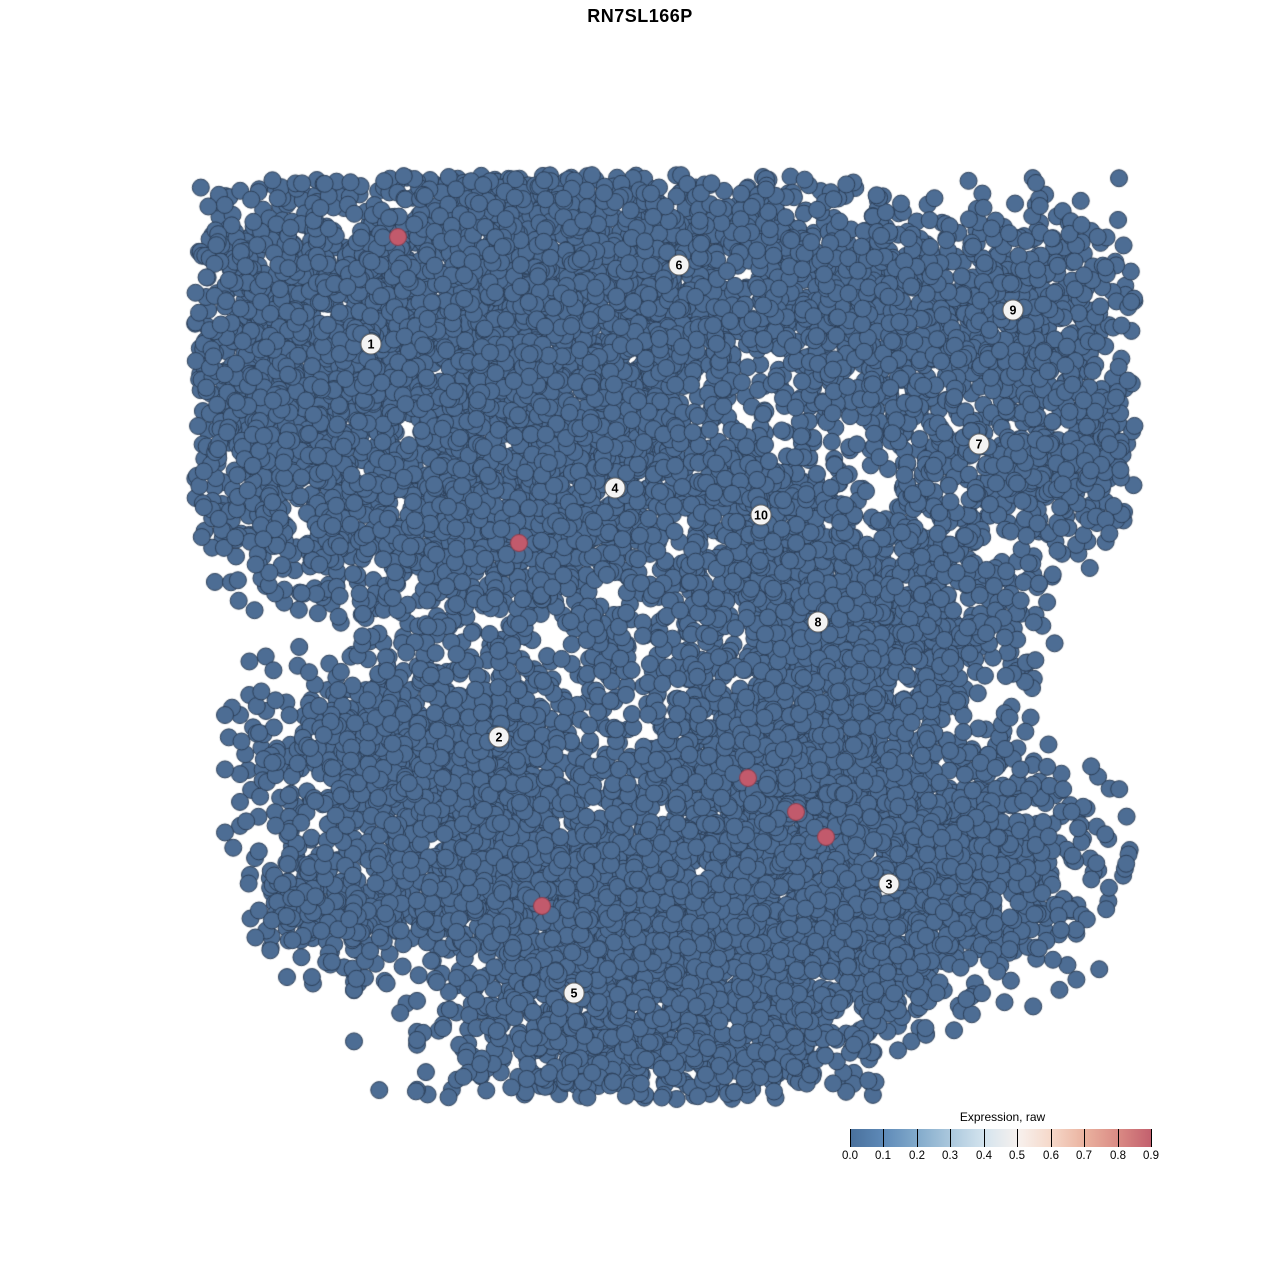  I want to click on cluster-label-10: 10, so click(761, 515).